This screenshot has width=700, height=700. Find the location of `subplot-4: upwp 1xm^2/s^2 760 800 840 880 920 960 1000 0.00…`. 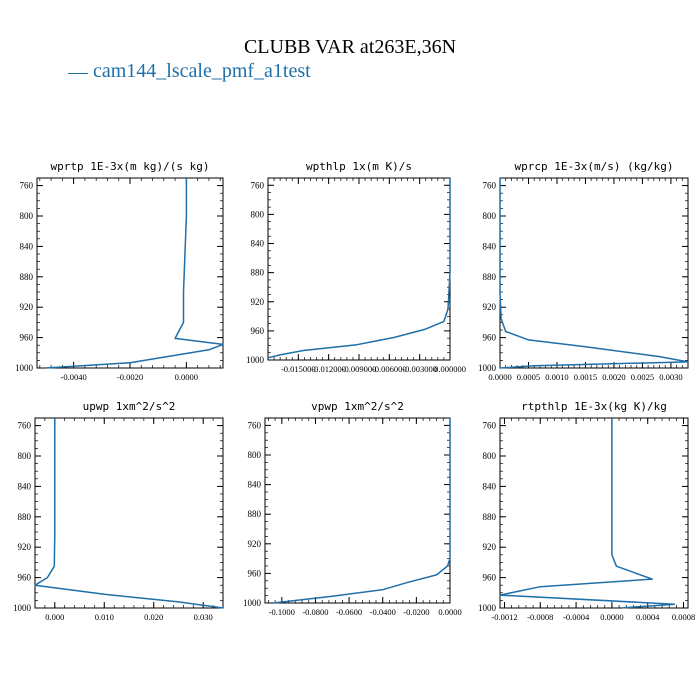

subplot-4: upwp 1xm^2/s^2 760 800 840 880 920 960 1000 0.00… is located at coordinates (118, 511).